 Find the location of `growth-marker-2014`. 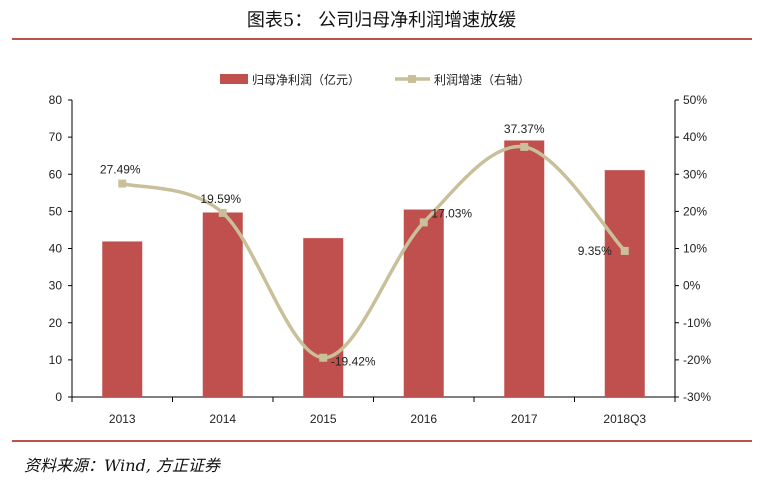

growth-marker-2014 is located at coordinates (222, 212).